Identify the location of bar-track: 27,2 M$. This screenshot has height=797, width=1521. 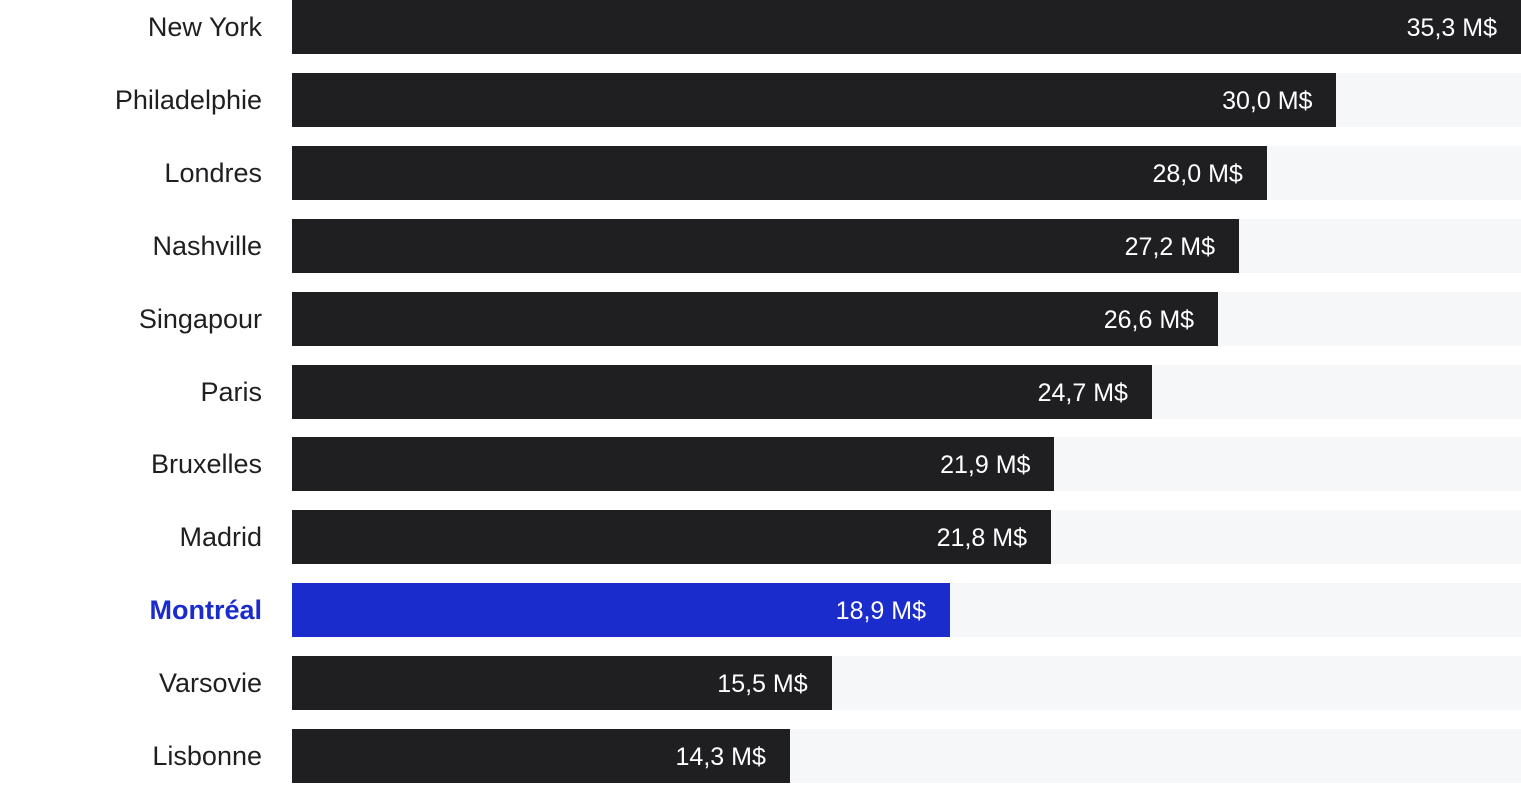
(906, 245).